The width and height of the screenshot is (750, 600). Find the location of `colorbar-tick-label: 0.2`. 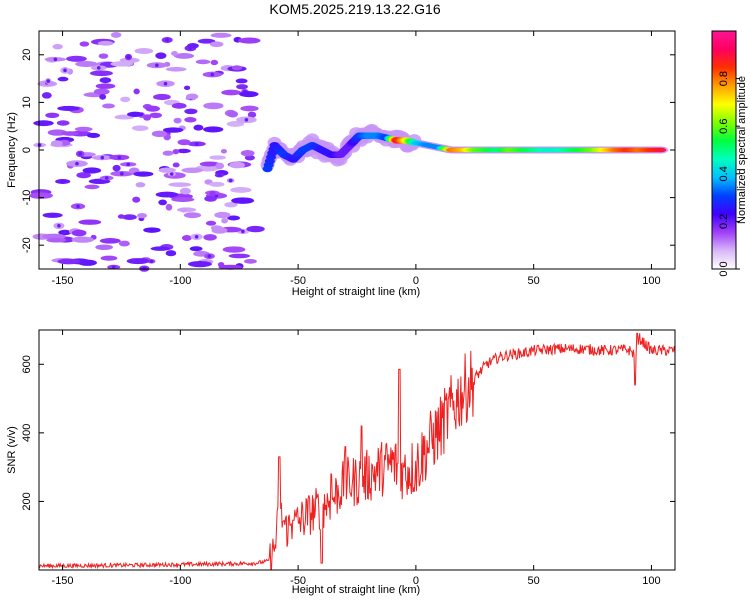

colorbar-tick-label: 0.2 is located at coordinates (724, 221).